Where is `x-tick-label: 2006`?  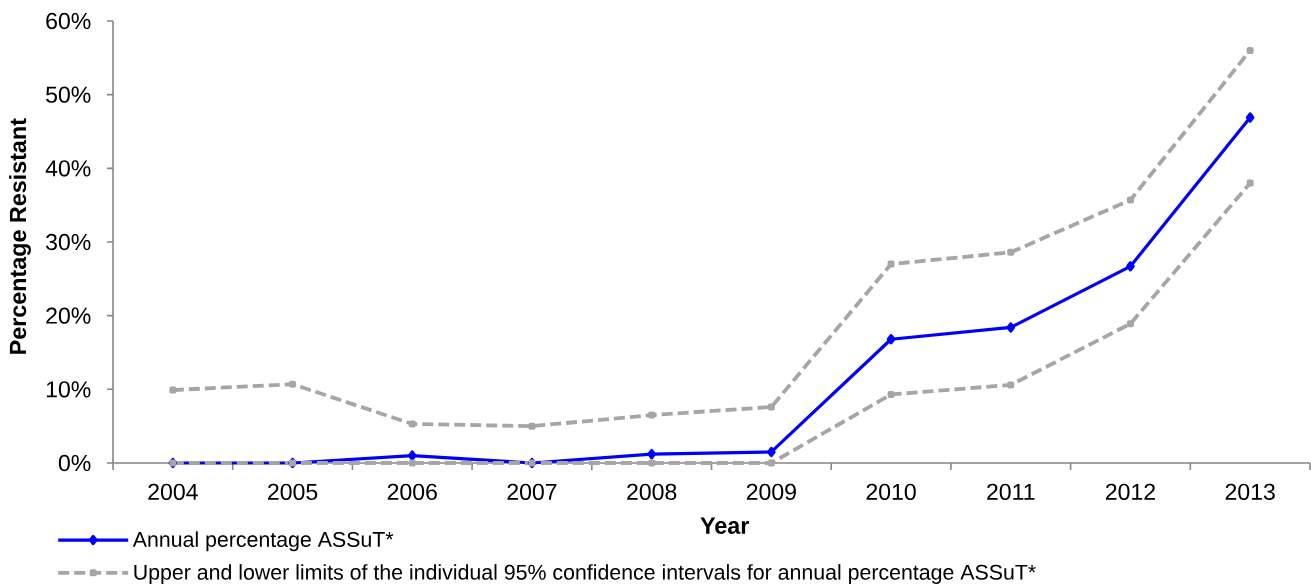
x-tick-label: 2006 is located at coordinates (412, 492).